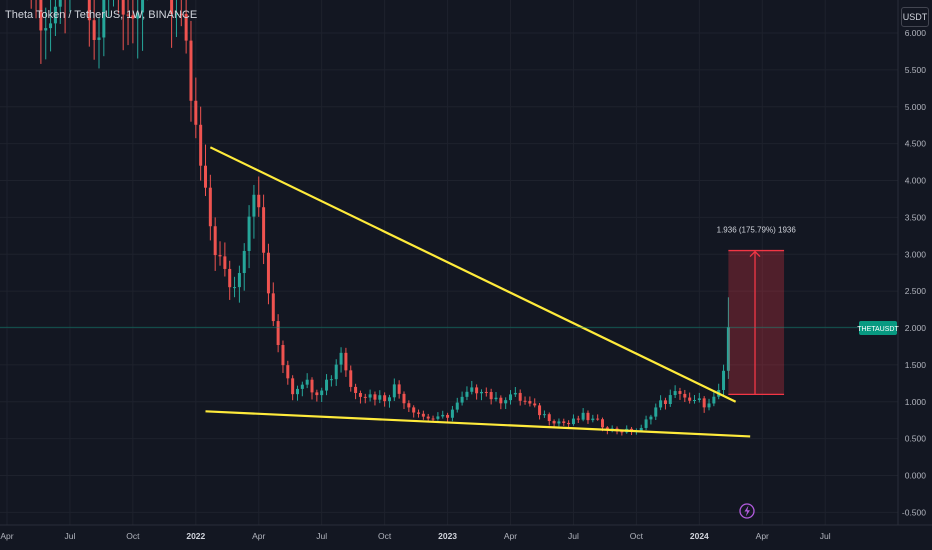 The image size is (932, 550). What do you see at coordinates (747, 511) in the screenshot?
I see `lightning-icon` at bounding box center [747, 511].